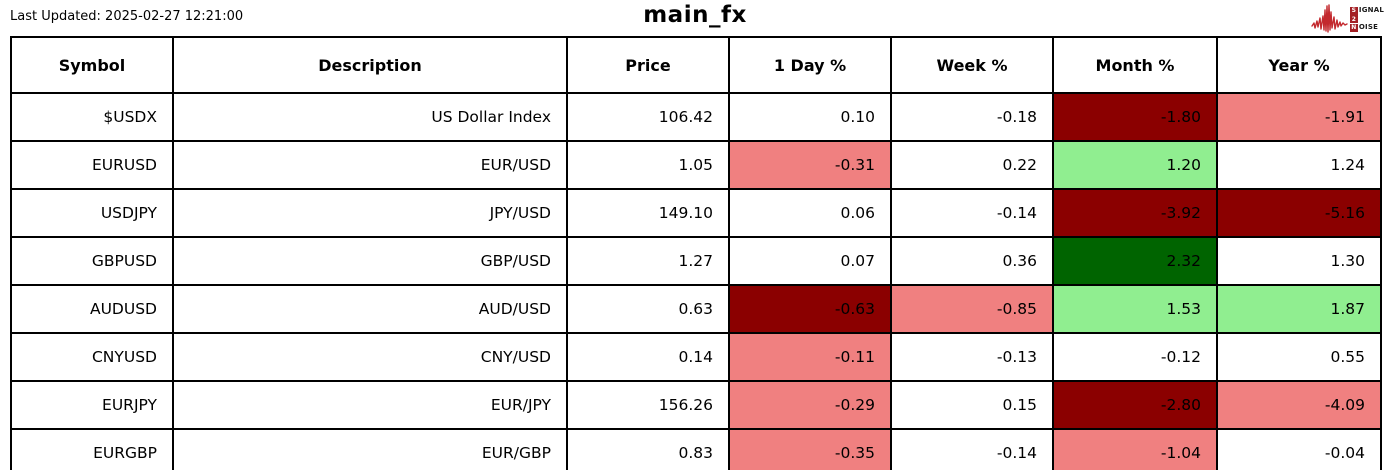  I want to click on table-row: GBPUSD GBP/USD 1.27 0.07 0.36 2.32 1.30, so click(696, 261).